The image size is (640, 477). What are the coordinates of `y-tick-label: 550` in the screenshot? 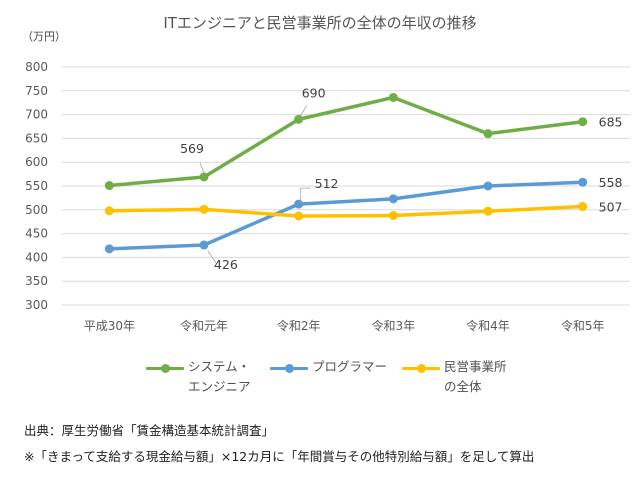 It's located at (36, 186).